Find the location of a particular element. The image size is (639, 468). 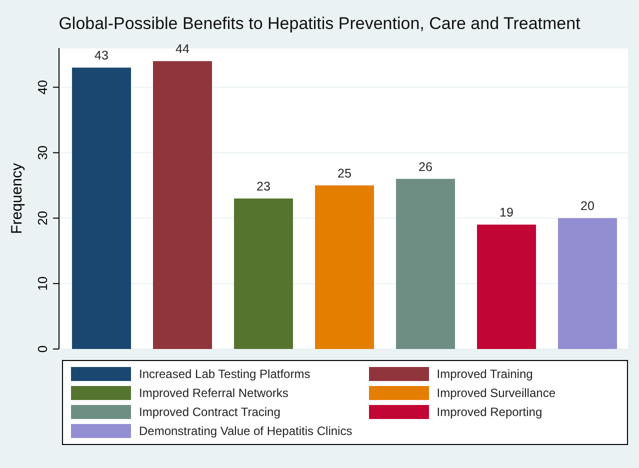

data-label: 19 is located at coordinates (507, 213).